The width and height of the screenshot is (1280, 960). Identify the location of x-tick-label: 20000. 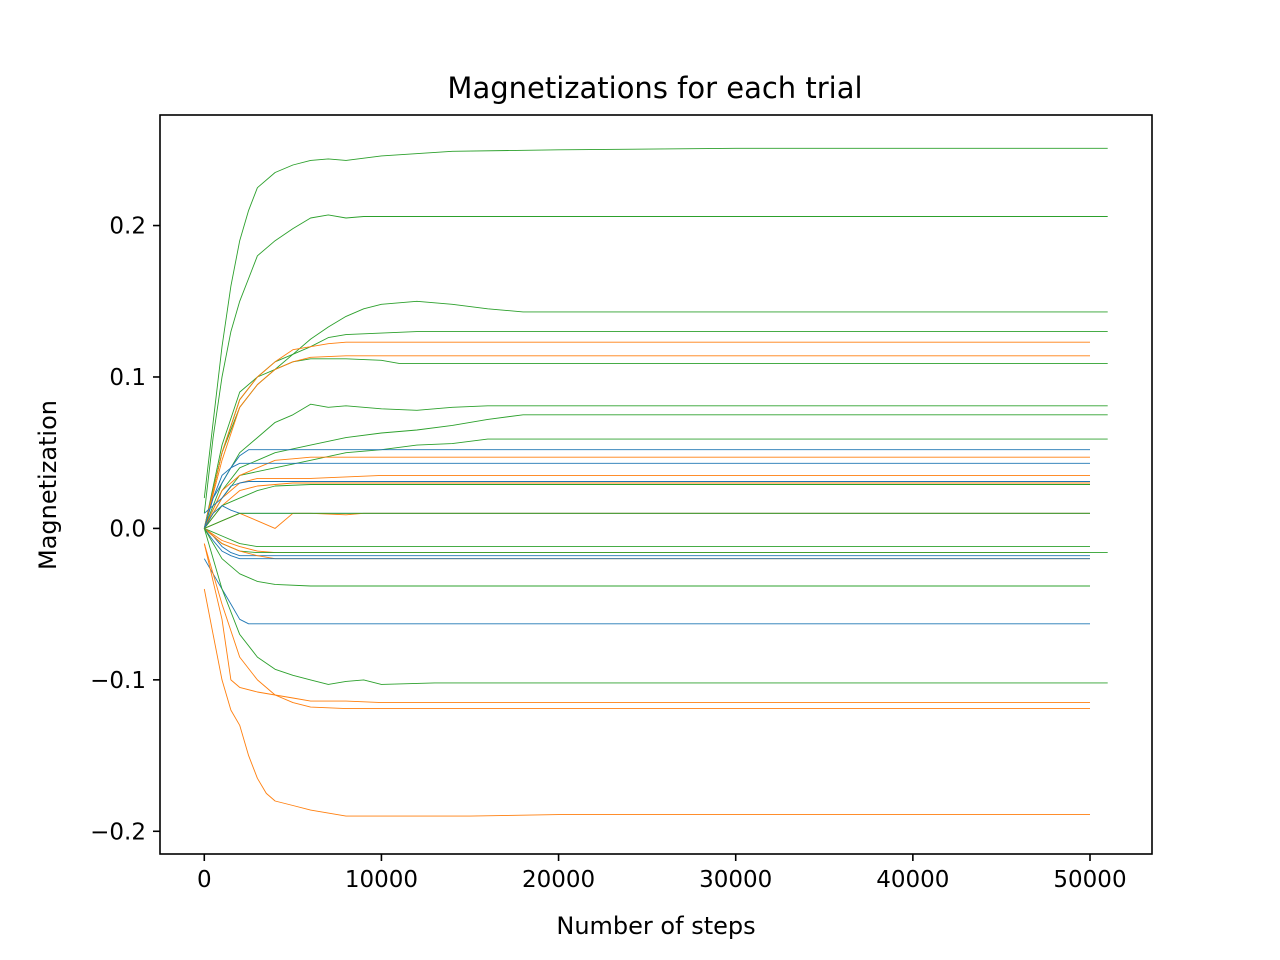
(558, 880).